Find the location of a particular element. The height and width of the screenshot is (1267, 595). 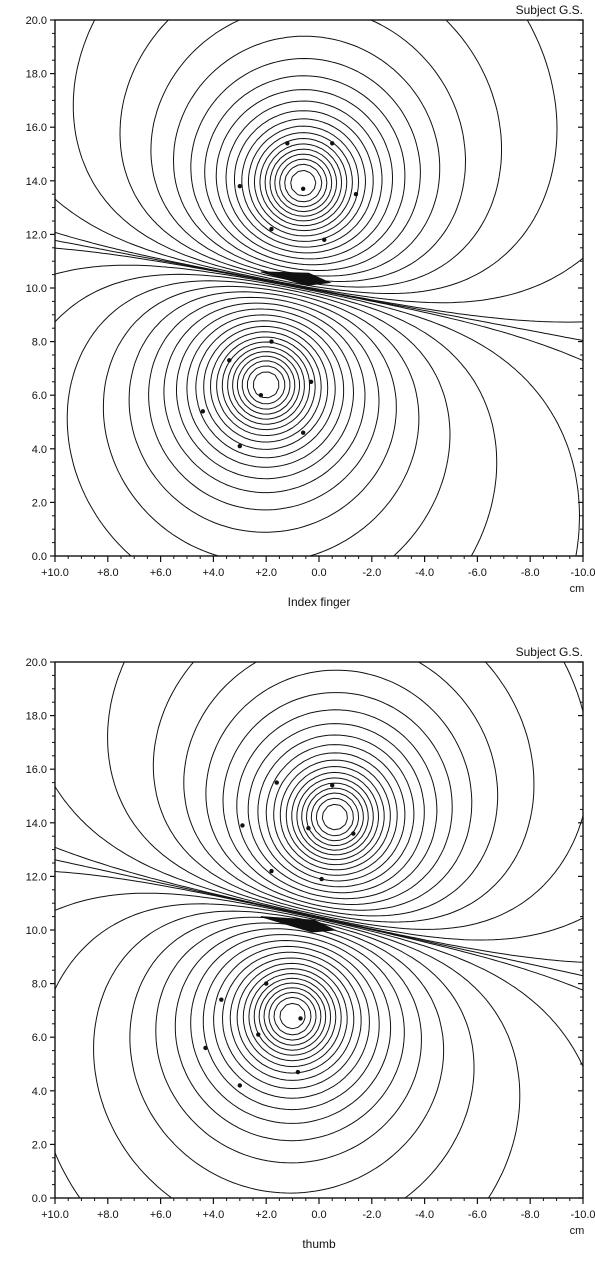

x-unit-label: cm is located at coordinates (577, 1231).